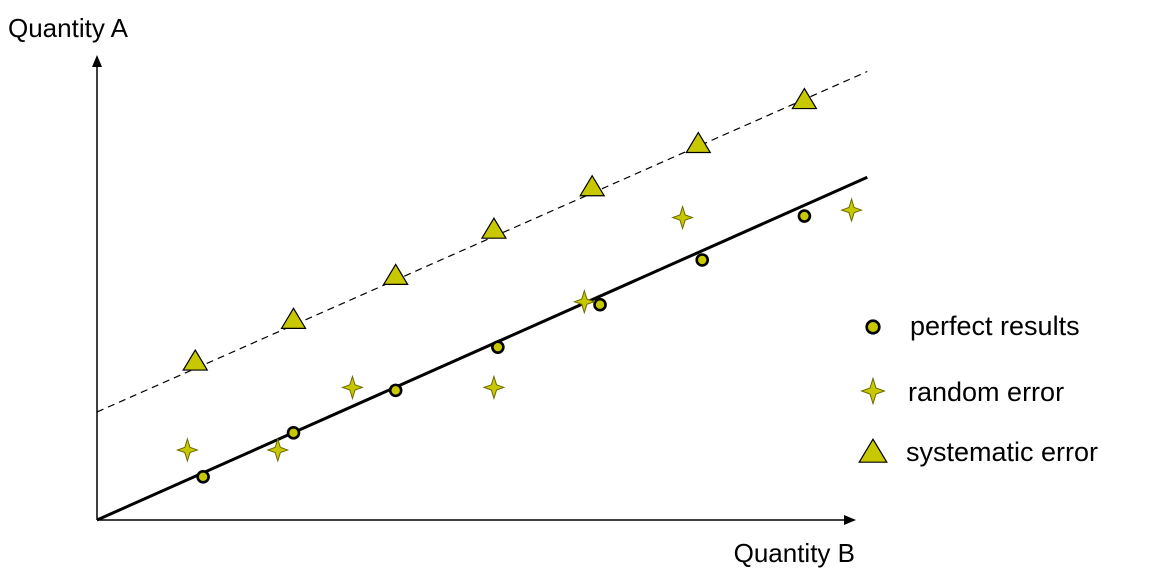 This screenshot has width=1158, height=570. I want to click on legend-item-perfect-results: perfect results, so click(972, 326).